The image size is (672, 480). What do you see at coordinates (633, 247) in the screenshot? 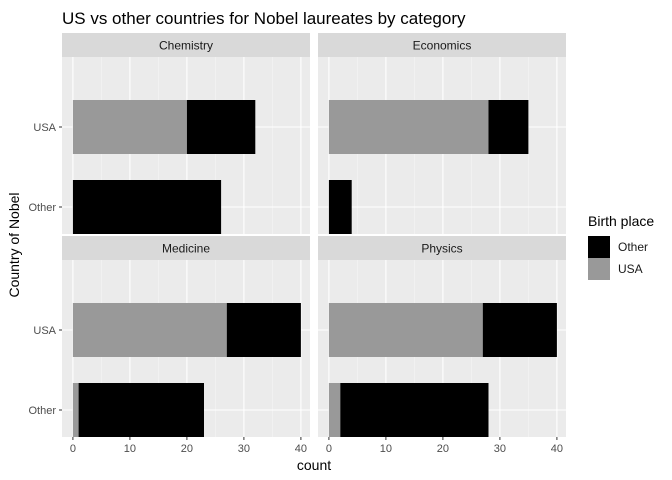
I see `legend-label-other: Other` at bounding box center [633, 247].